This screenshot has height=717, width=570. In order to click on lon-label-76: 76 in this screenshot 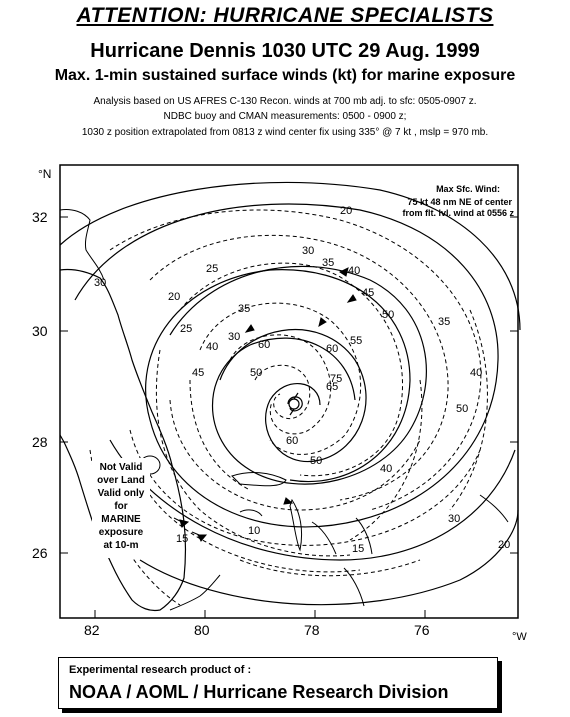, I will do `click(422, 630)`.